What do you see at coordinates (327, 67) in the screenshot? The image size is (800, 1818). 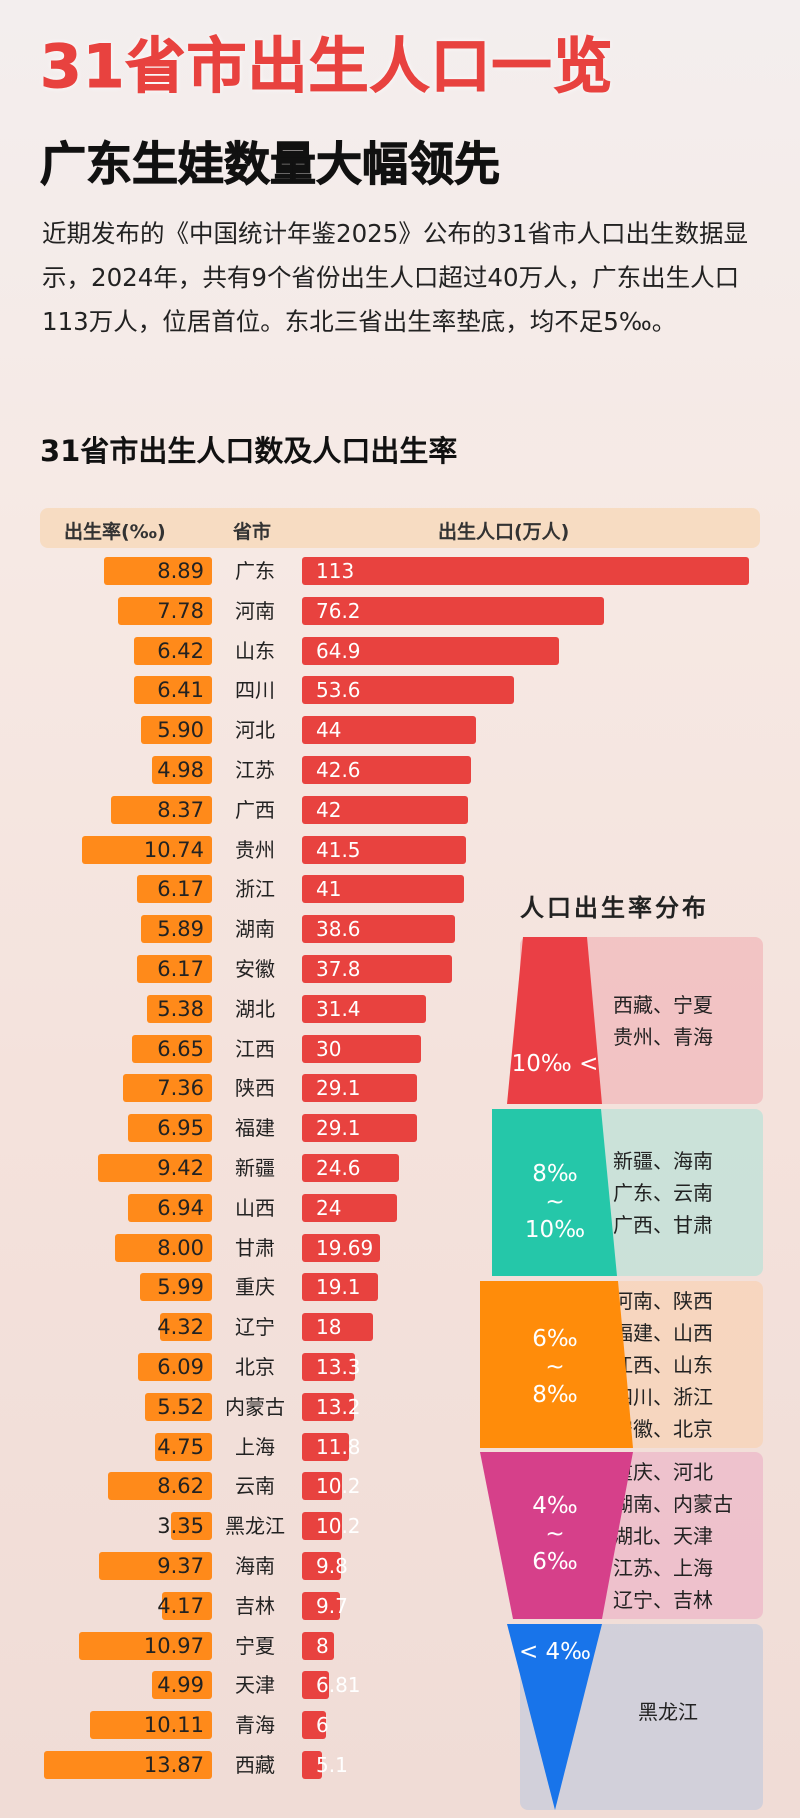 I see `page-title: 31省市出生人口一览` at bounding box center [327, 67].